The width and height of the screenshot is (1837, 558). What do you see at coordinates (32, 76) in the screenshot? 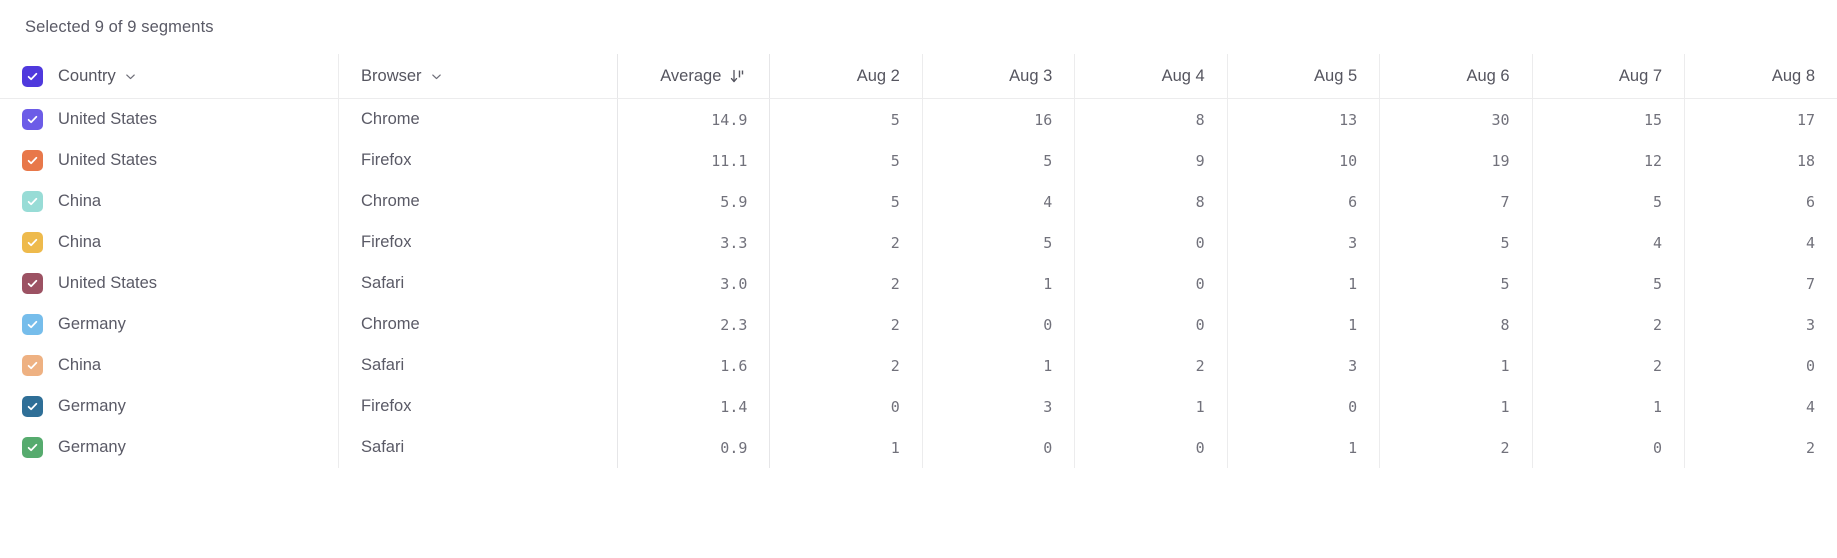
I see `select-all-checkbox` at bounding box center [32, 76].